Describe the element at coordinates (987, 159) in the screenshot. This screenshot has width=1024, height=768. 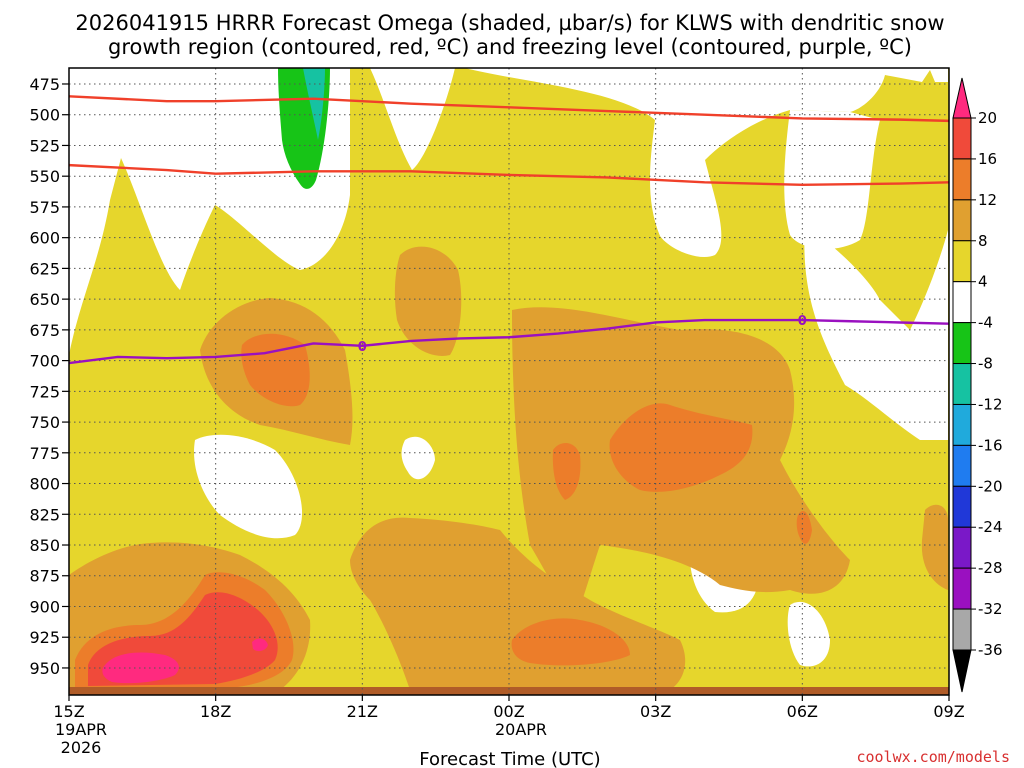
I see `colorbar-label: 16` at that location.